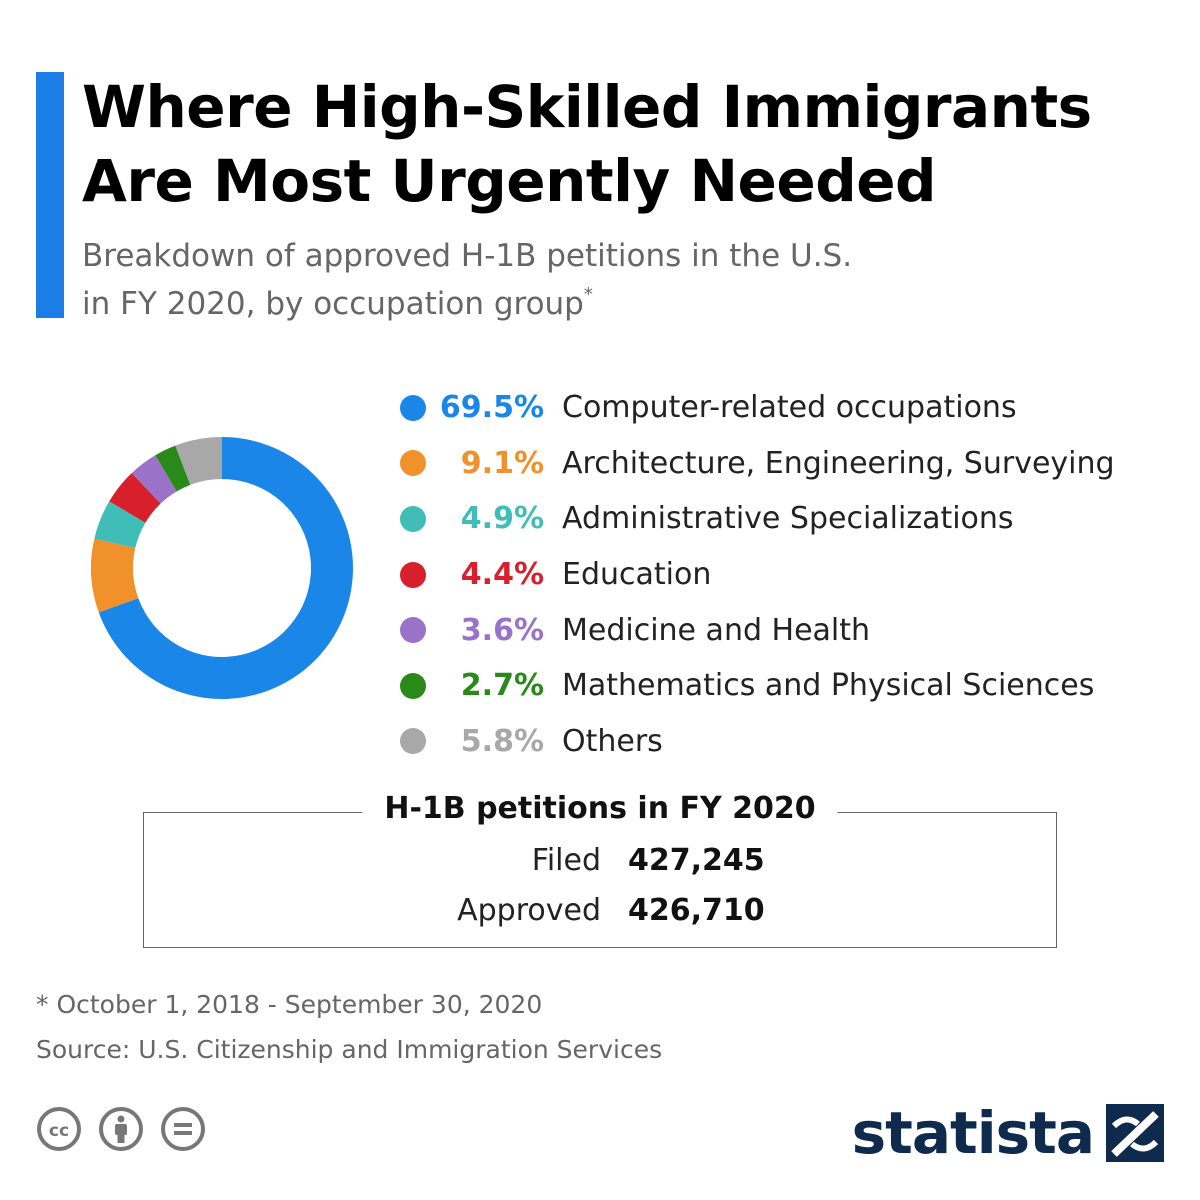 The height and width of the screenshot is (1200, 1200). Describe the element at coordinates (1135, 1133) in the screenshot. I see `statista-logo-icon` at that location.